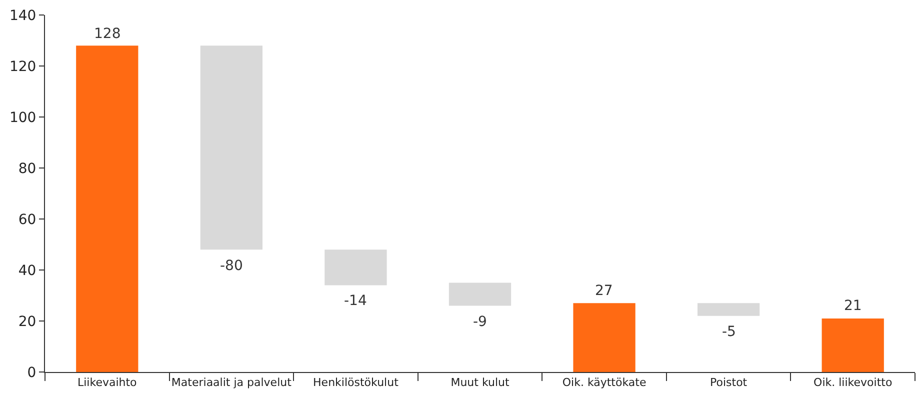 Image resolution: width=923 pixels, height=417 pixels. Describe the element at coordinates (22, 16) in the screenshot. I see `y-tick-label: 140` at that location.